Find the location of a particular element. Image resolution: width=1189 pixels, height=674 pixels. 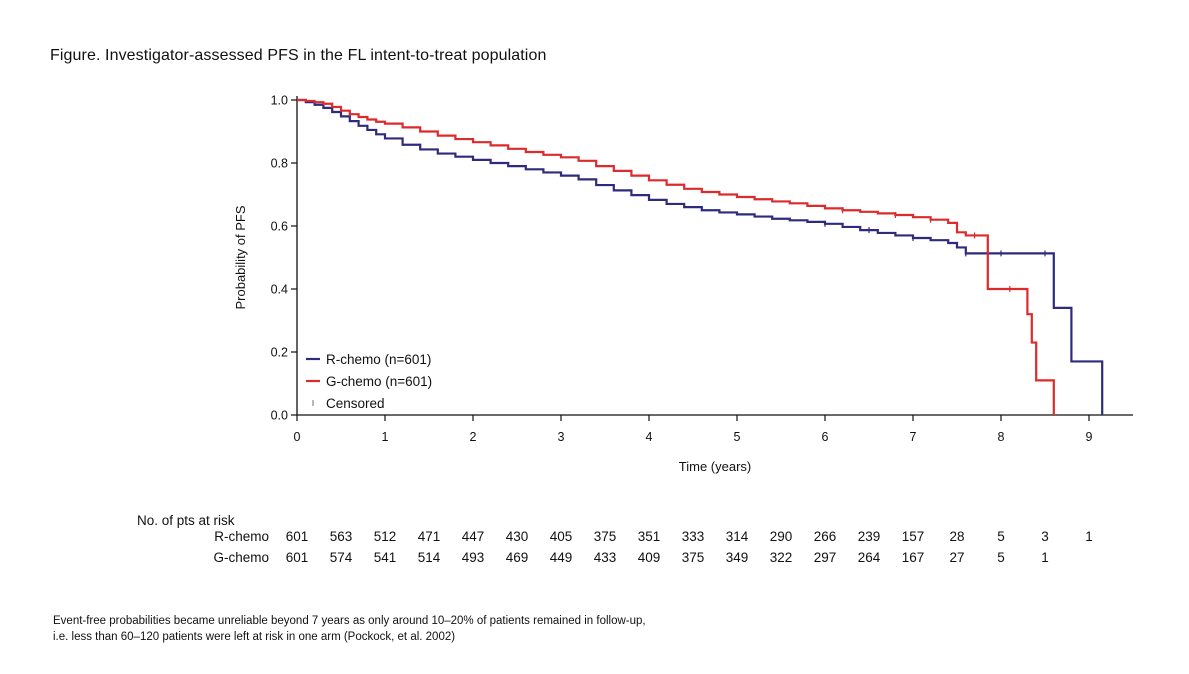

x-tick-label: 5 is located at coordinates (737, 437).